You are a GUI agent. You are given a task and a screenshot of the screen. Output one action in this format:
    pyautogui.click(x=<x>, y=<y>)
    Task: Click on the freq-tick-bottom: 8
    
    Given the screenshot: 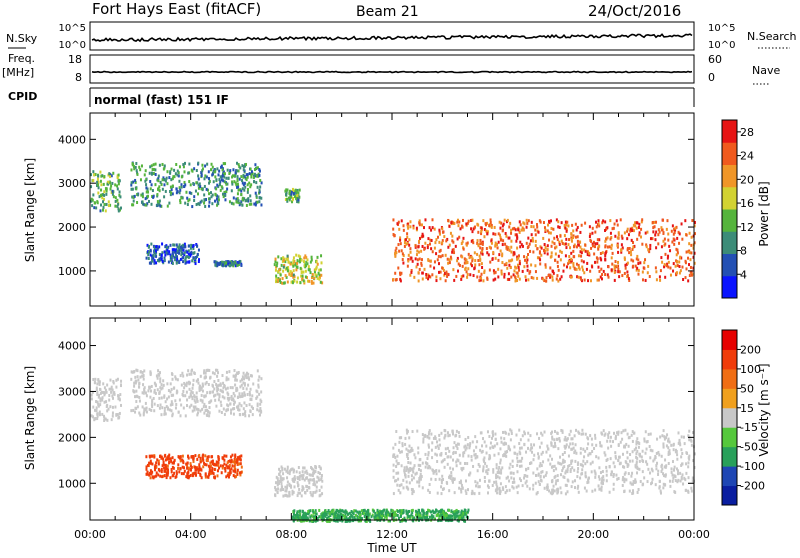 What is the action you would take?
    pyautogui.click(x=78, y=77)
    